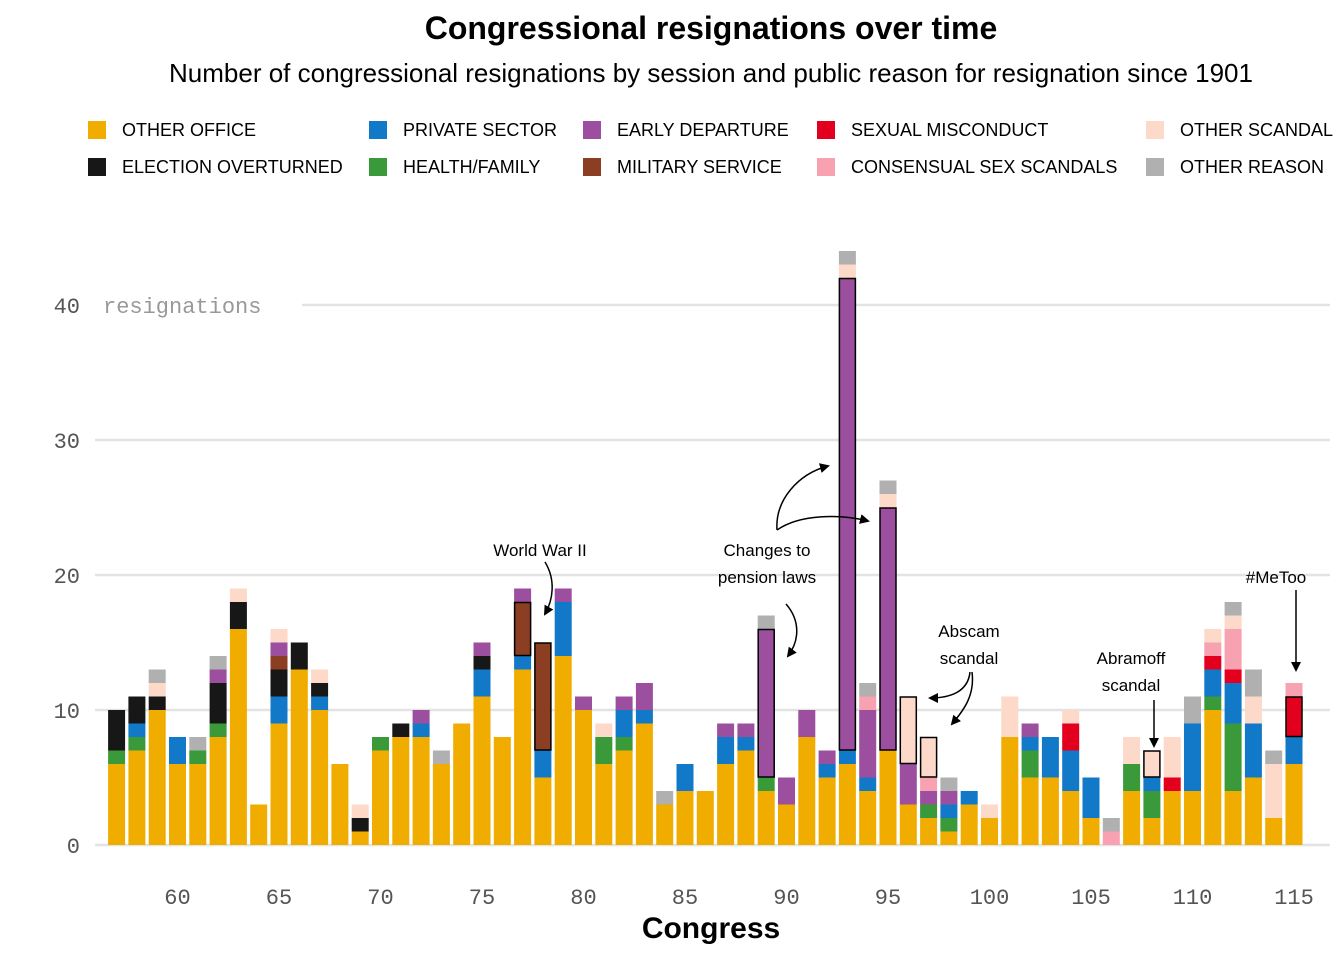 The height and width of the screenshot is (960, 1344). I want to click on legend-label: PRIVATE SECTOR, so click(480, 129).